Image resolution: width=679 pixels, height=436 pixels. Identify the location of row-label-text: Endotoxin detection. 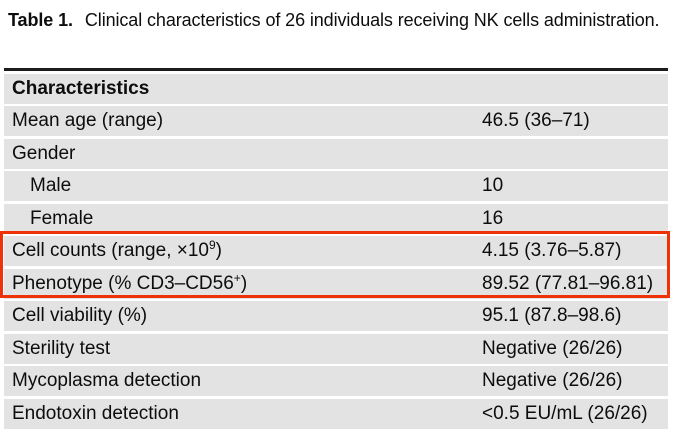
(95, 413).